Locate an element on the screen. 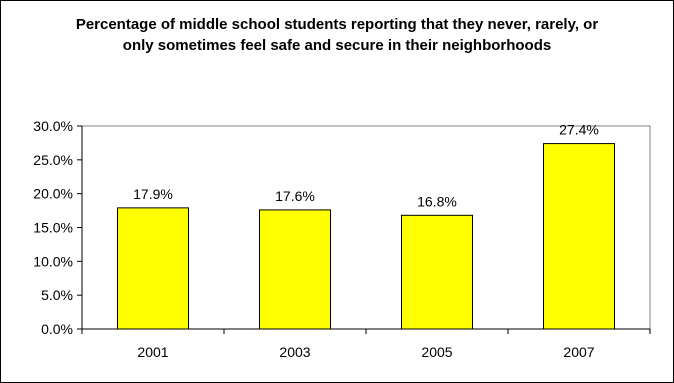 This screenshot has height=383, width=674. x-tick-label: 2003 is located at coordinates (294, 352).